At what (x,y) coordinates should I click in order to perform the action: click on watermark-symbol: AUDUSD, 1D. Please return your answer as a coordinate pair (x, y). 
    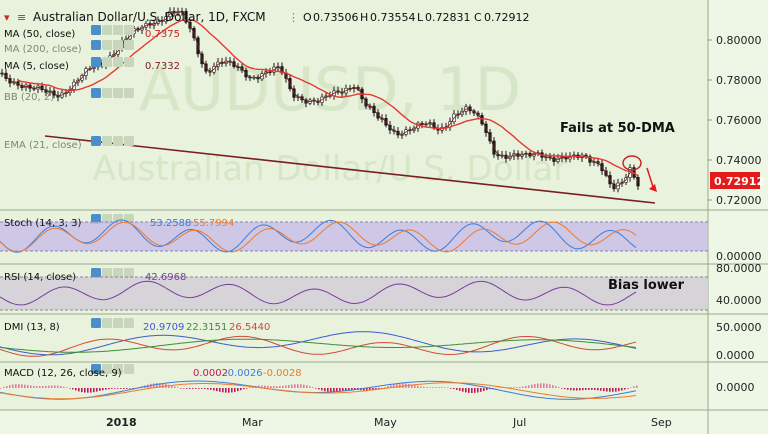
    Looking at the image, I should click on (330, 90).